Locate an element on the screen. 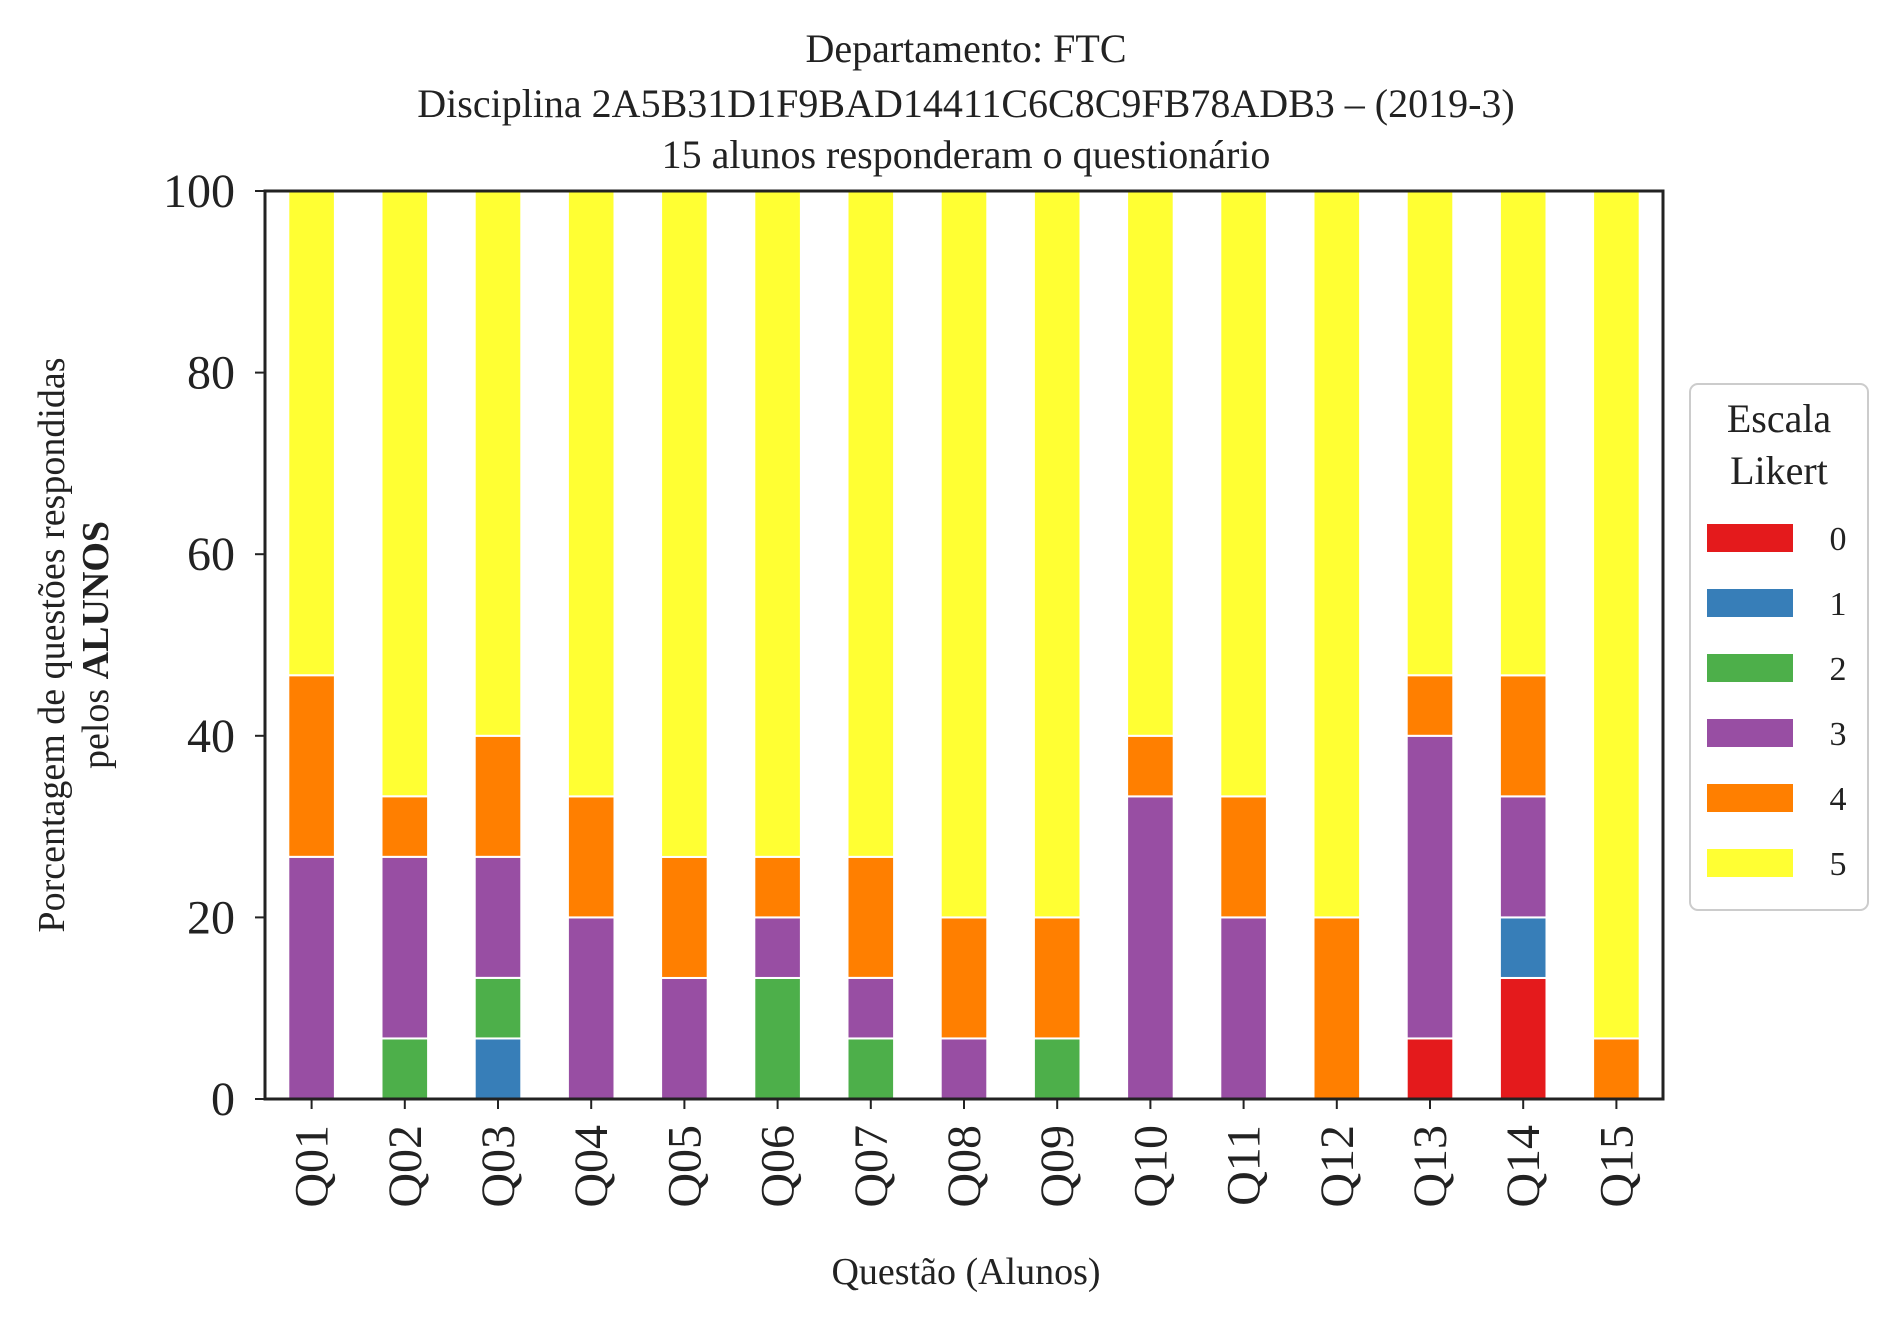 This screenshot has height=1323, width=1892. x-tick-label: Q14 is located at coordinates (1523, 1166).